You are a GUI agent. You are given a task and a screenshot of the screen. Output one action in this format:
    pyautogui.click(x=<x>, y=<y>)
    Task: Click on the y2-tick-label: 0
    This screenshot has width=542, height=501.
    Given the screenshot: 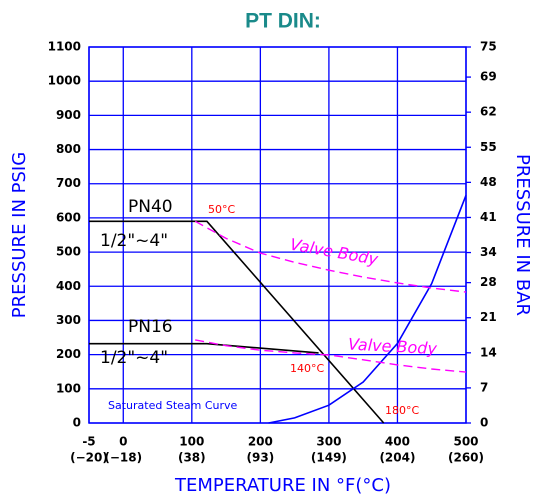 What is the action you would take?
    pyautogui.click(x=484, y=423)
    